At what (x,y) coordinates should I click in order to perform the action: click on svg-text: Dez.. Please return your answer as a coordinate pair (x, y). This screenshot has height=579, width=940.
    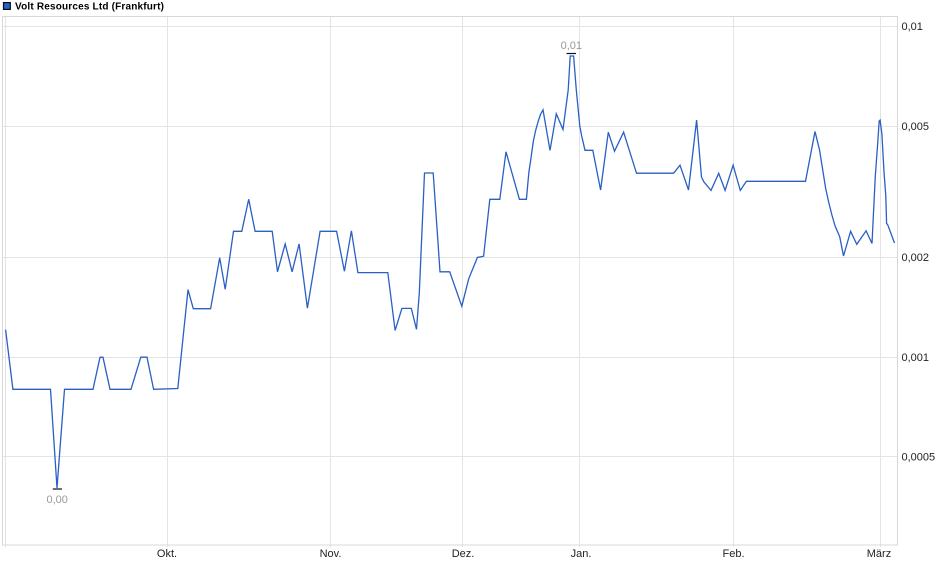
    Looking at the image, I should click on (463, 554).